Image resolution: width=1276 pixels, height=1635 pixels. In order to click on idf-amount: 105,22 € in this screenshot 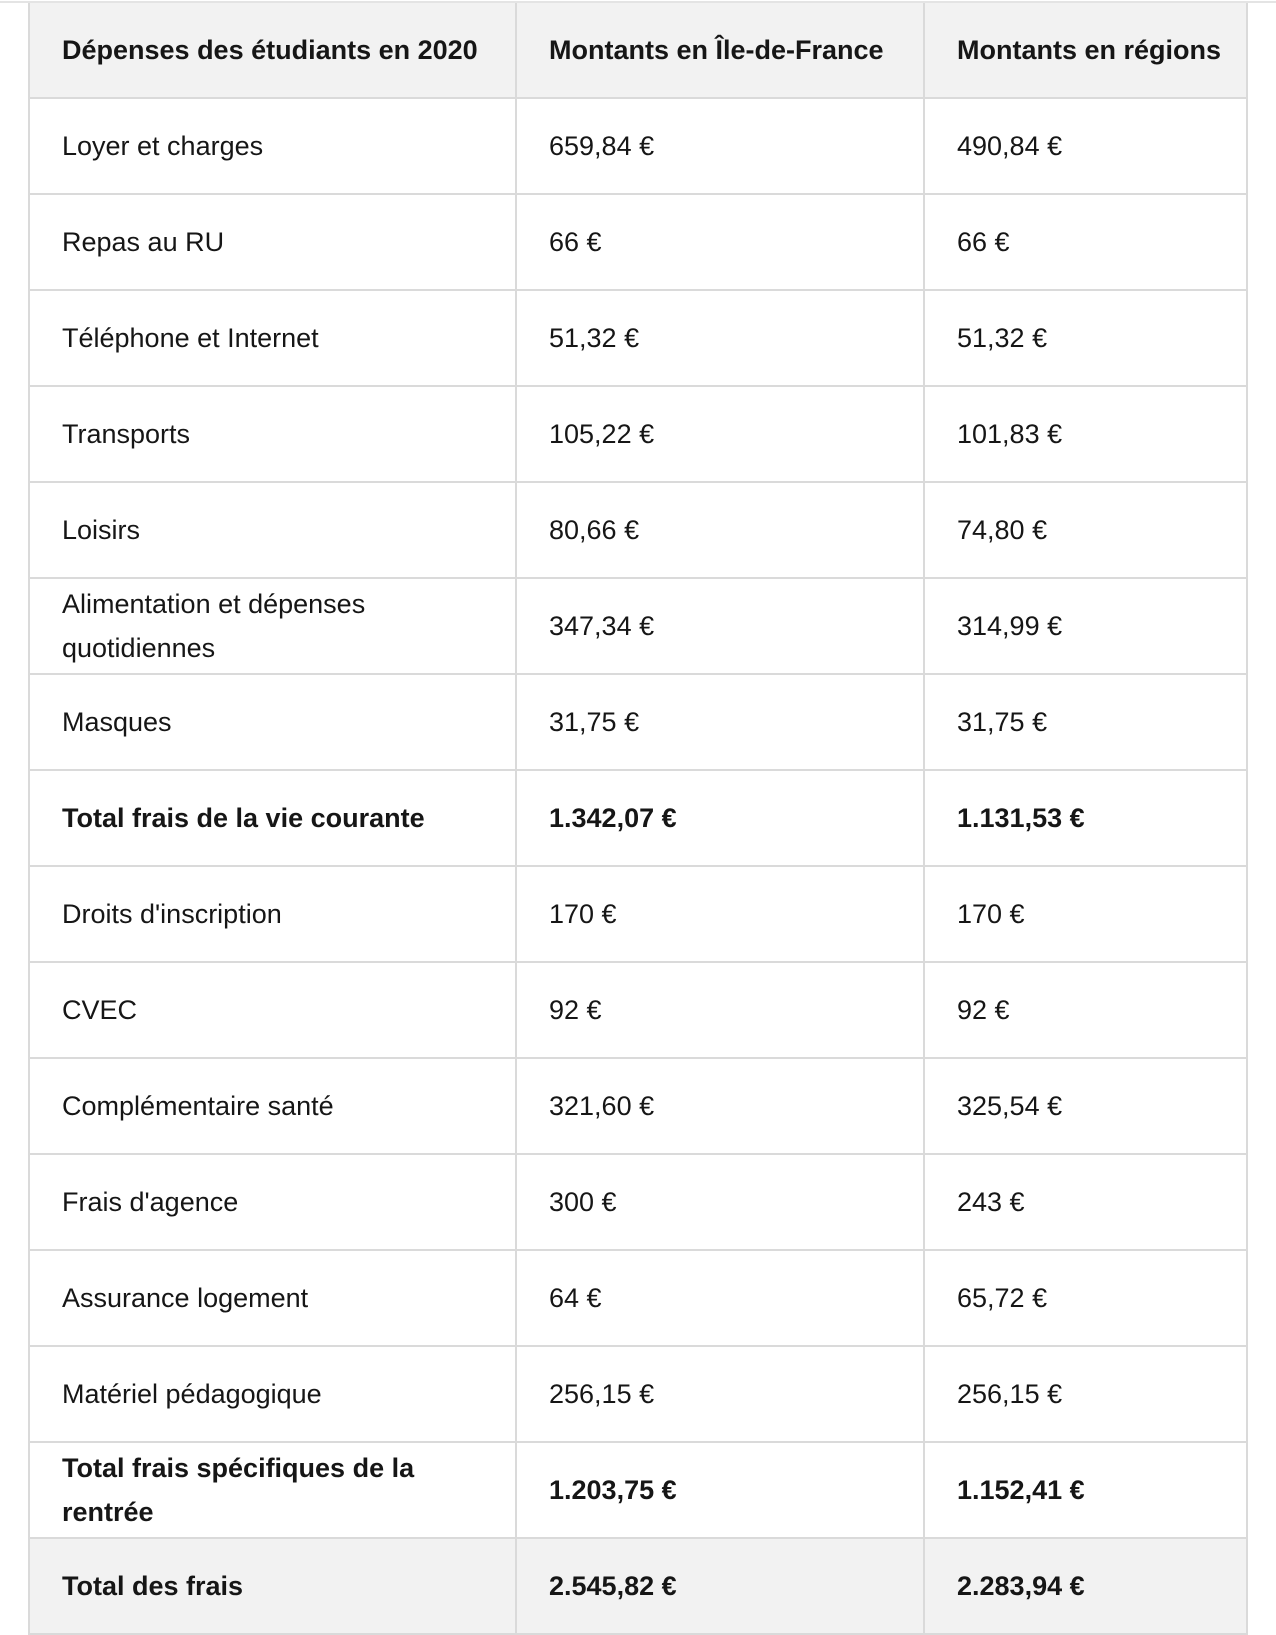, I will do `click(720, 434)`.